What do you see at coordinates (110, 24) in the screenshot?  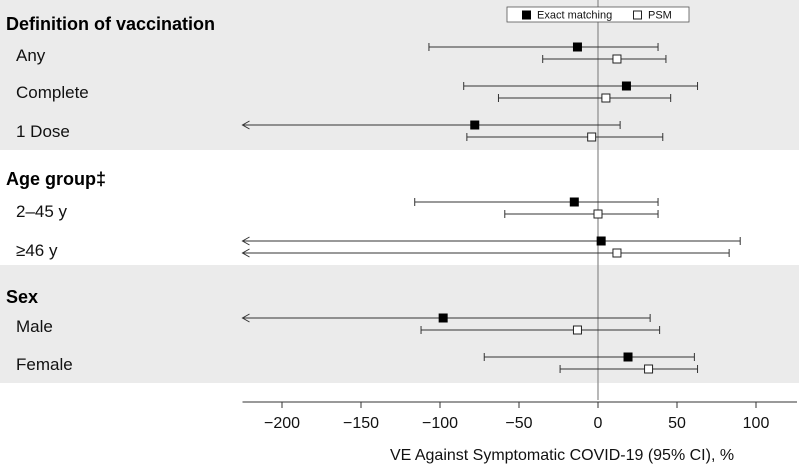 I see `group-title: Definition of vaccination` at bounding box center [110, 24].